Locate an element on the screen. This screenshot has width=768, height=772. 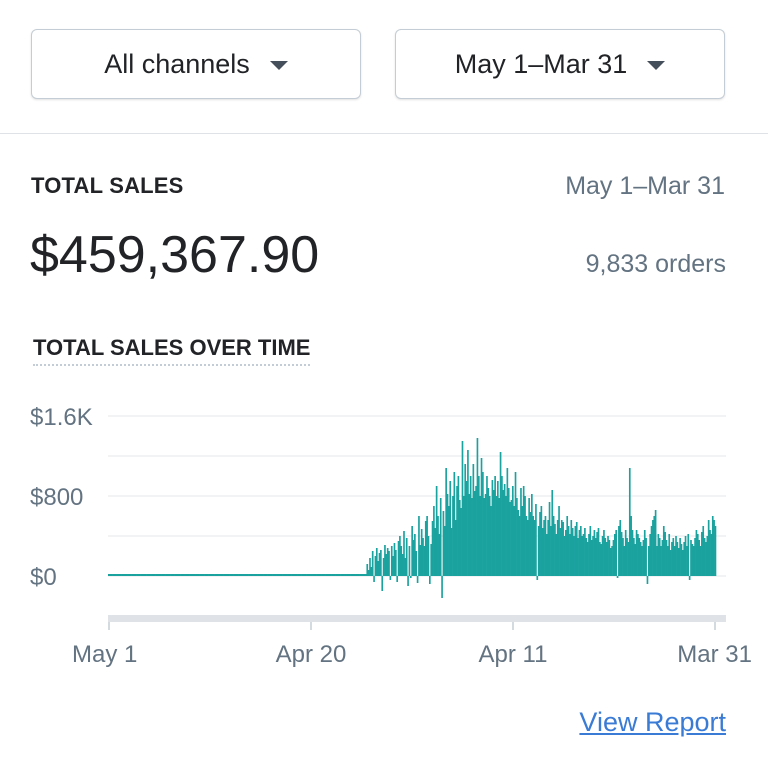
total-sales-value: $459,367.90 is located at coordinates (175, 255).